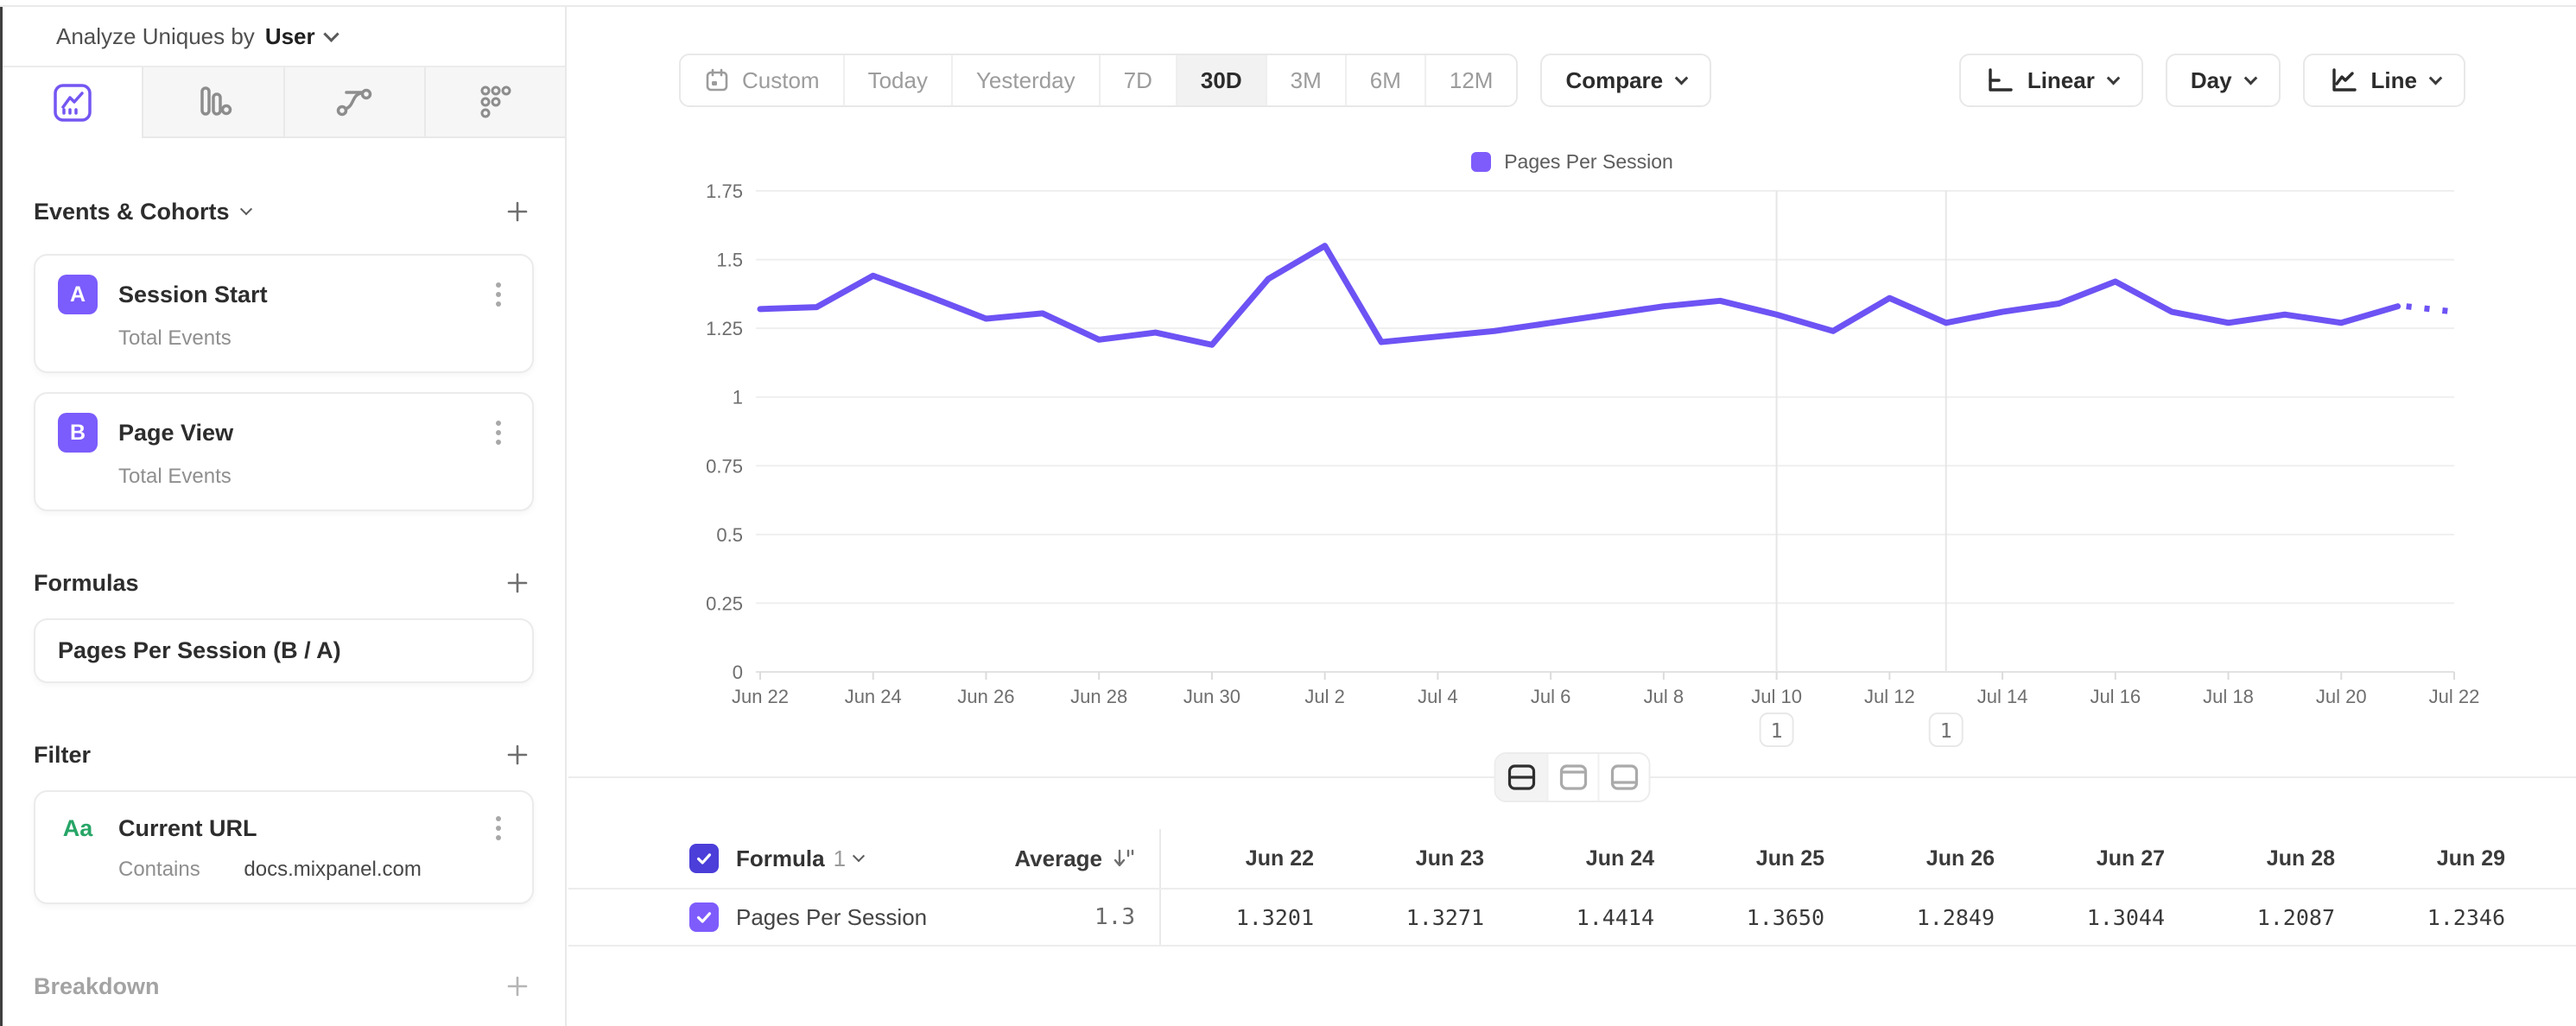 The image size is (2576, 1026). I want to click on filter-condition: Contains docs.mixpanel.com, so click(314, 870).